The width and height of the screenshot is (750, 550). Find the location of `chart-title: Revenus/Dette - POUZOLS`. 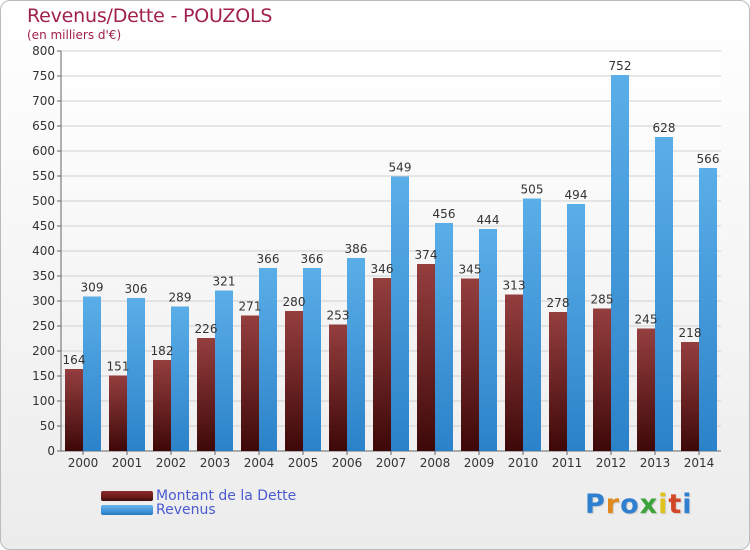

chart-title: Revenus/Dette - POUZOLS is located at coordinates (150, 16).